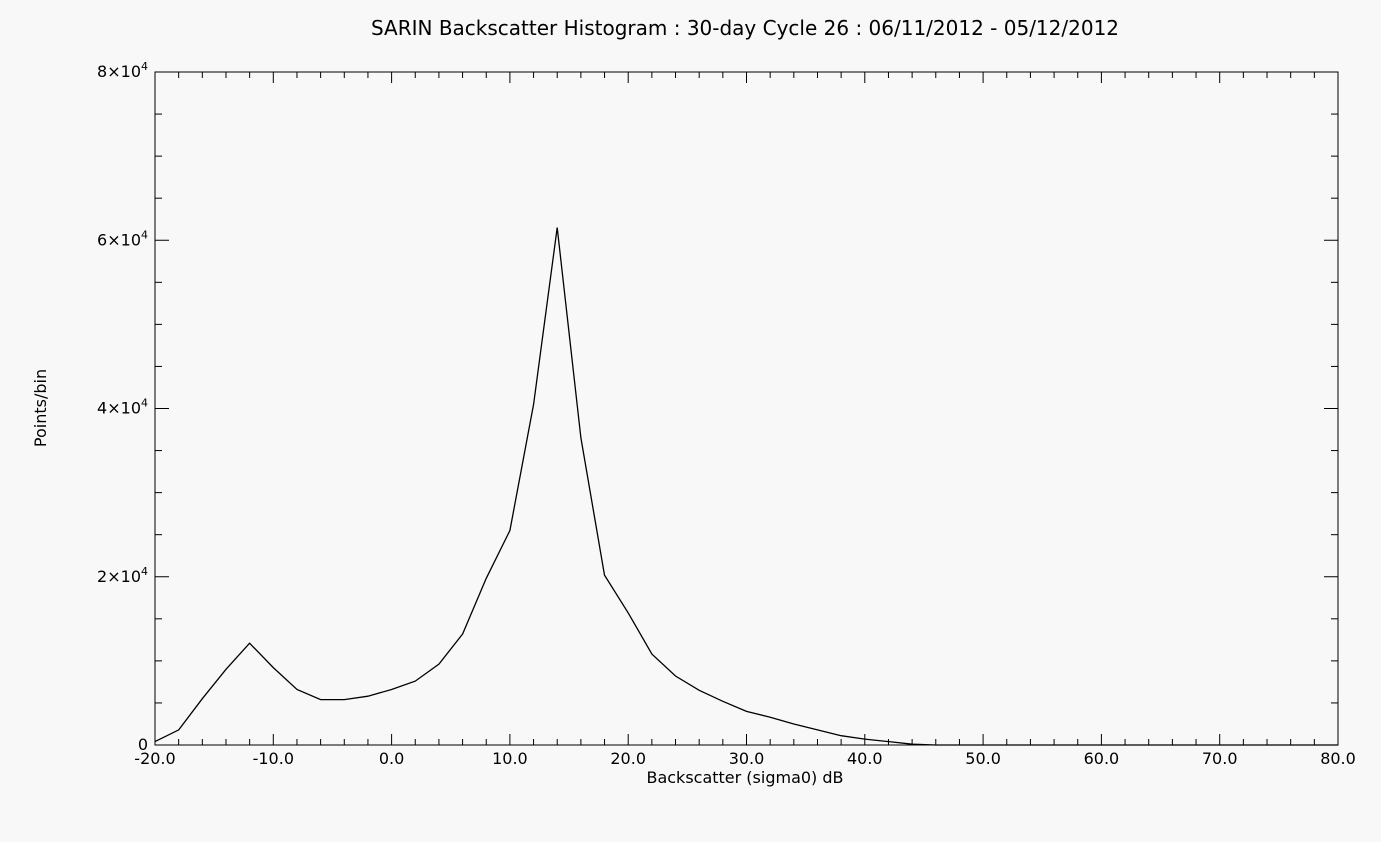 This screenshot has height=847, width=1381. I want to click on y-tick-mantissa: 0, so click(143, 744).